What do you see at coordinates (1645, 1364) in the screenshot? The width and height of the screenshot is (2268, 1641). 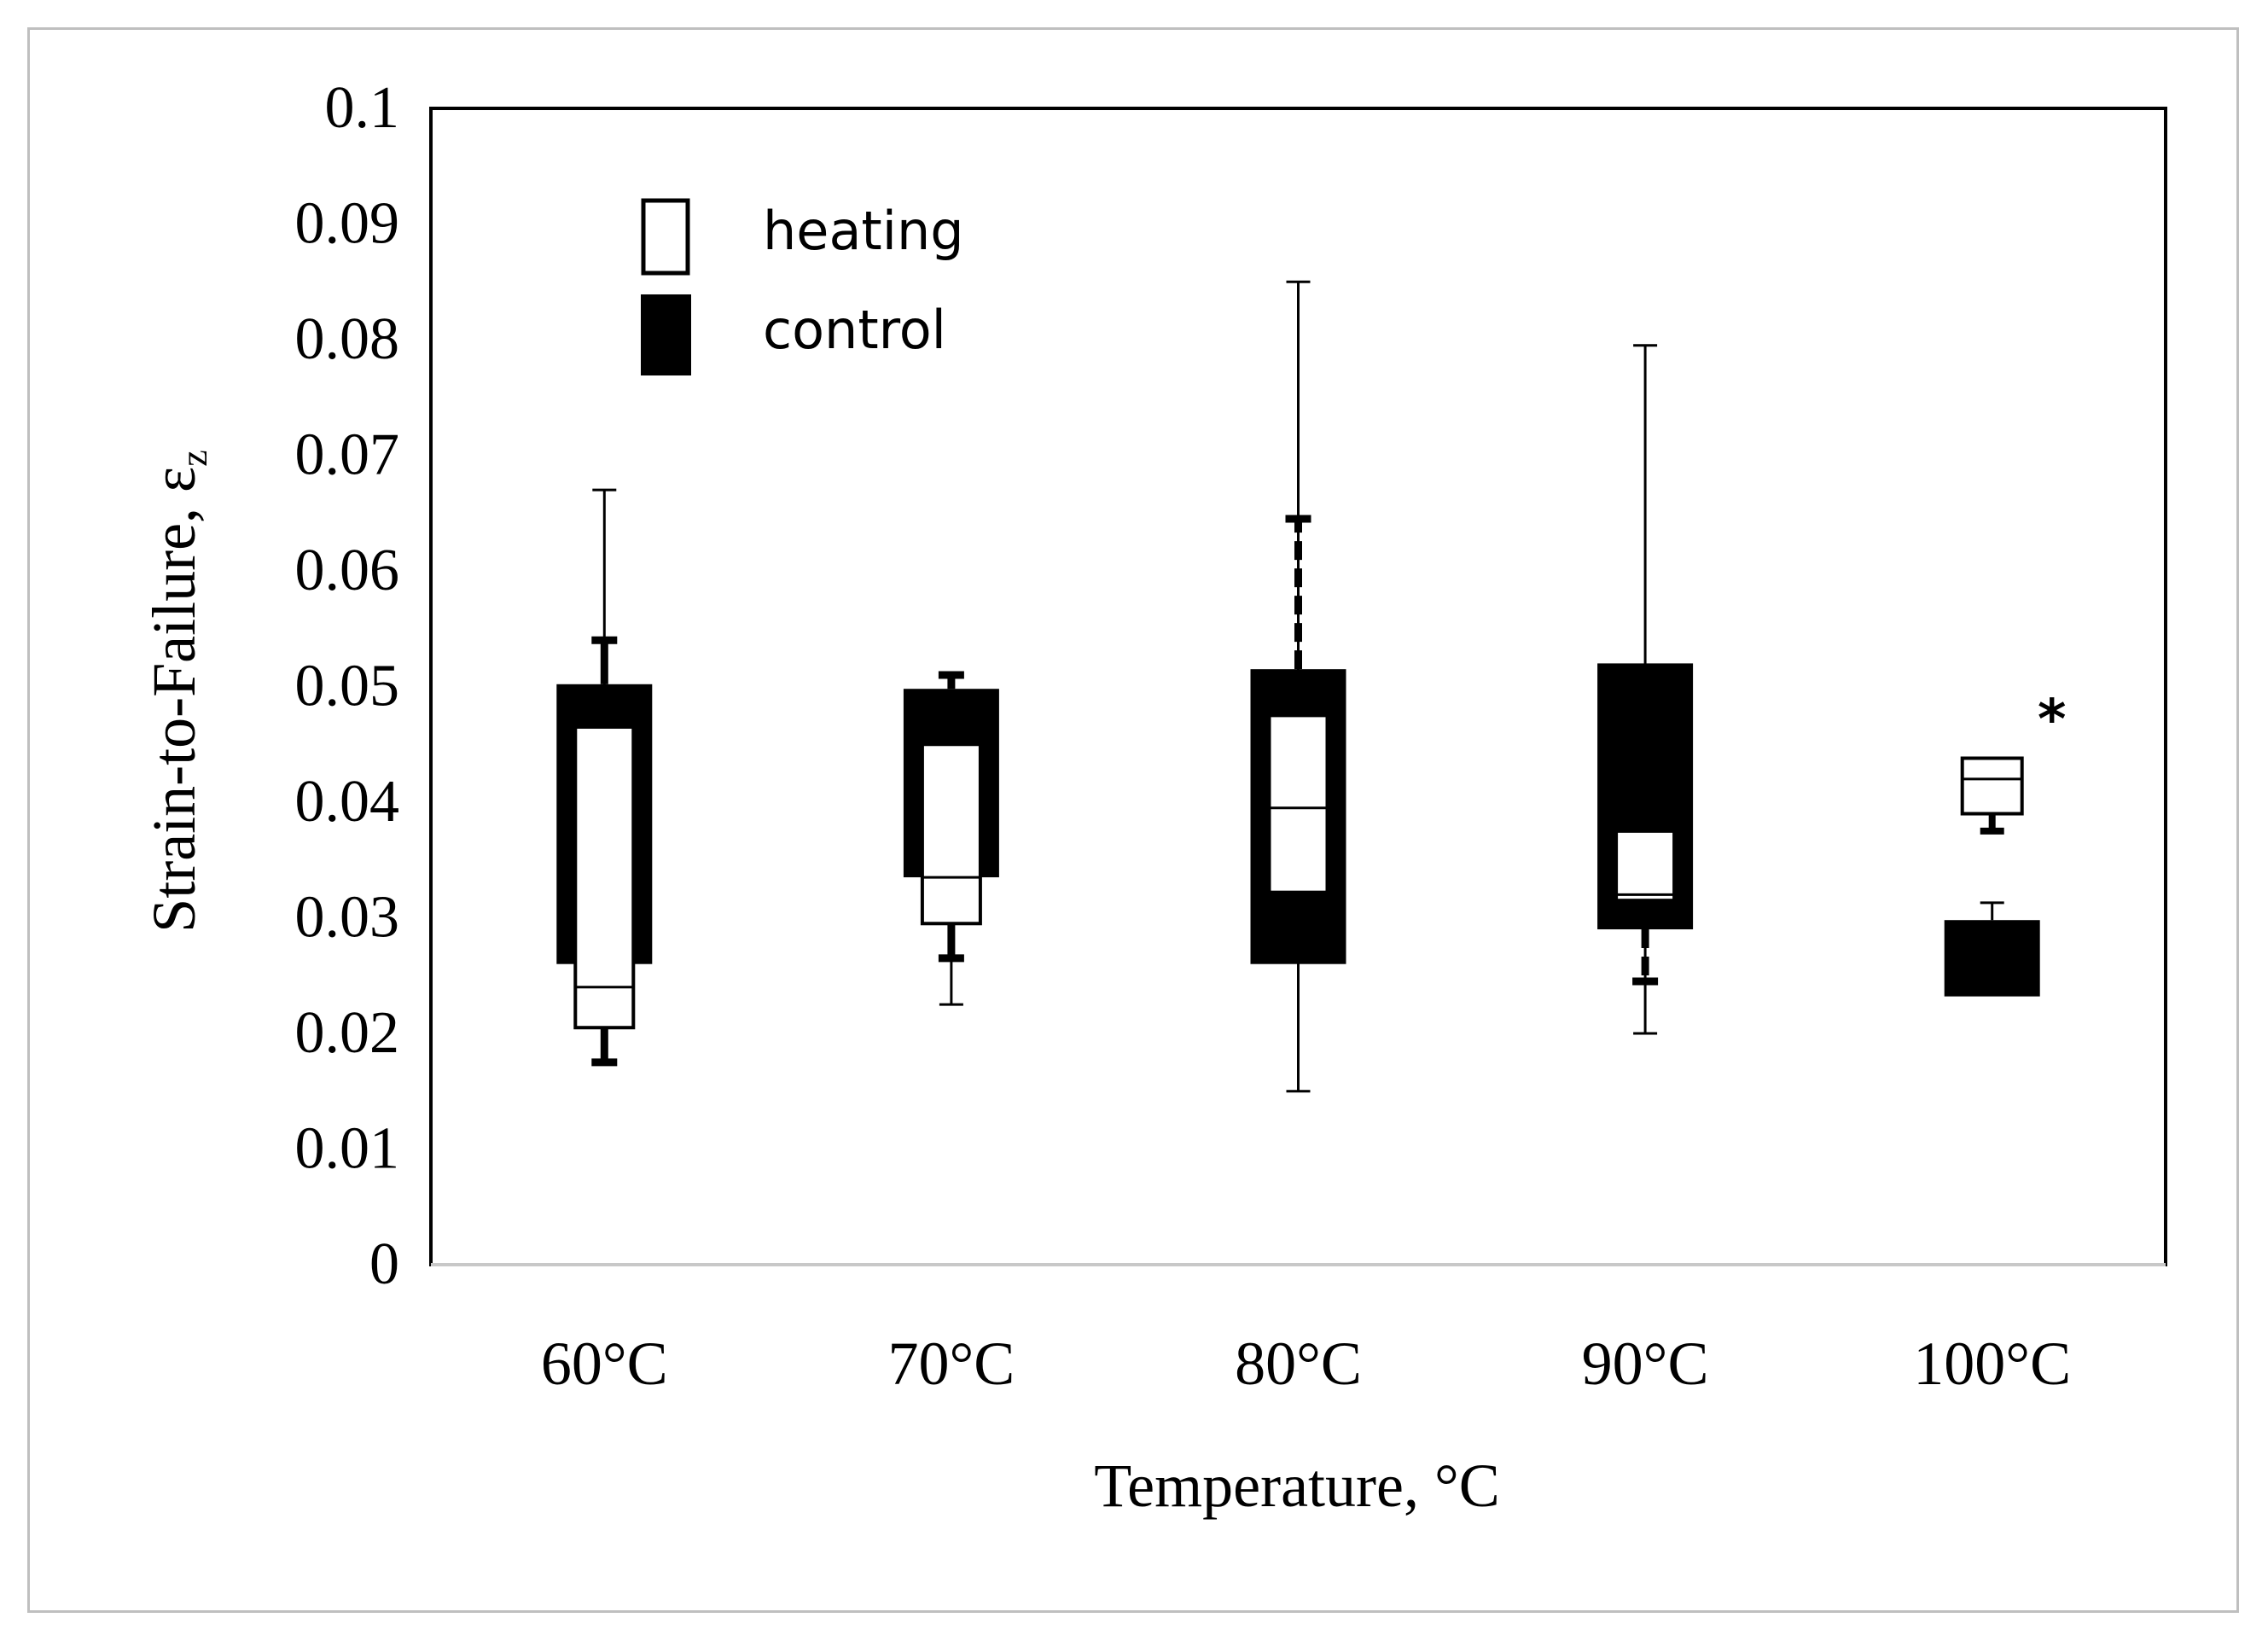 I see `x-tick-label: 90°C` at bounding box center [1645, 1364].